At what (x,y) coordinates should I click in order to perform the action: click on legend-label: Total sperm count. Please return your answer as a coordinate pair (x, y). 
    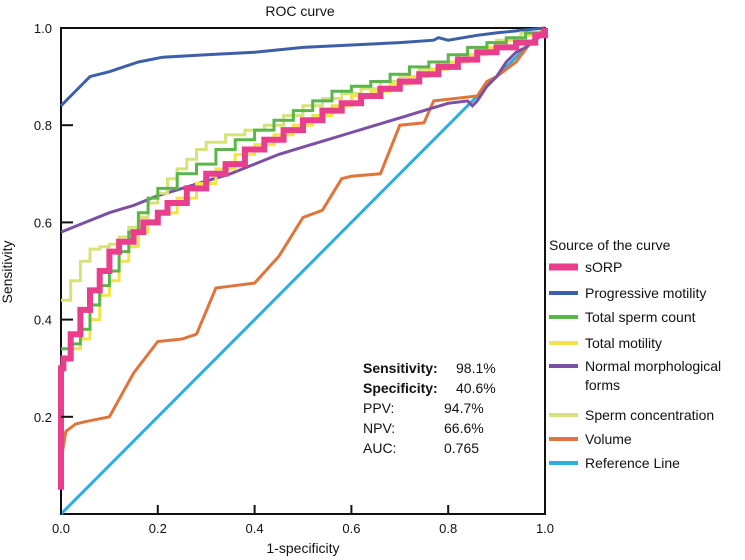
    Looking at the image, I should click on (640, 317).